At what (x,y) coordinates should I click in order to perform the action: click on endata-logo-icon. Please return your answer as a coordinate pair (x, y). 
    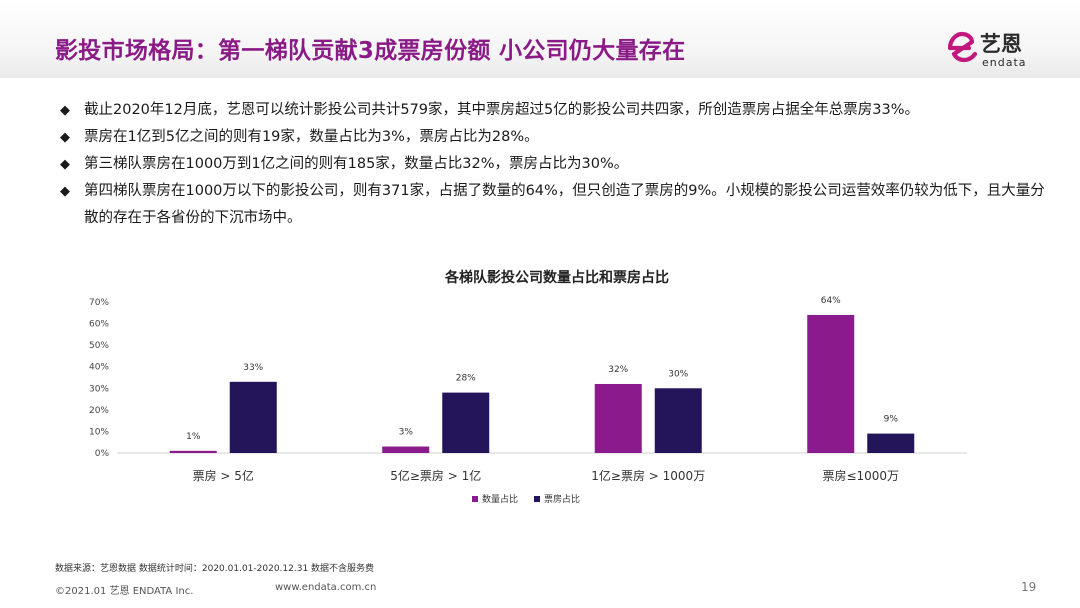
    Looking at the image, I should click on (962, 47).